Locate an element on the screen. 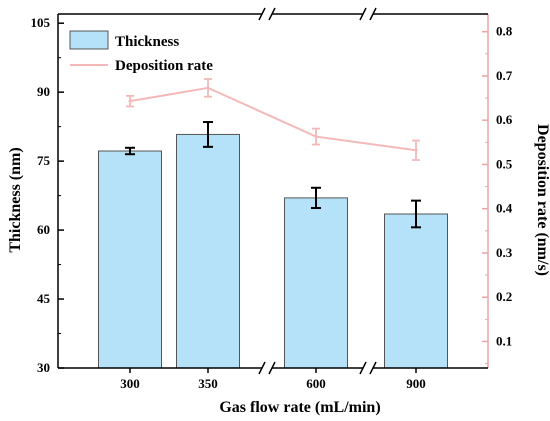 The width and height of the screenshot is (550, 421). y-right-tick-label: 0.8 is located at coordinates (504, 31).